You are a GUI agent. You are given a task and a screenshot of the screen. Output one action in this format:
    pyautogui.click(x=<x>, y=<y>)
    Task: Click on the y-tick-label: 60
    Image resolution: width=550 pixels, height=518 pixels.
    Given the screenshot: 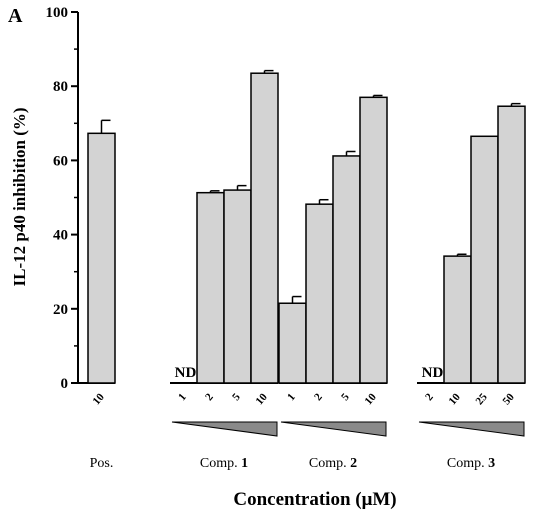 What is the action you would take?
    pyautogui.click(x=60, y=161)
    